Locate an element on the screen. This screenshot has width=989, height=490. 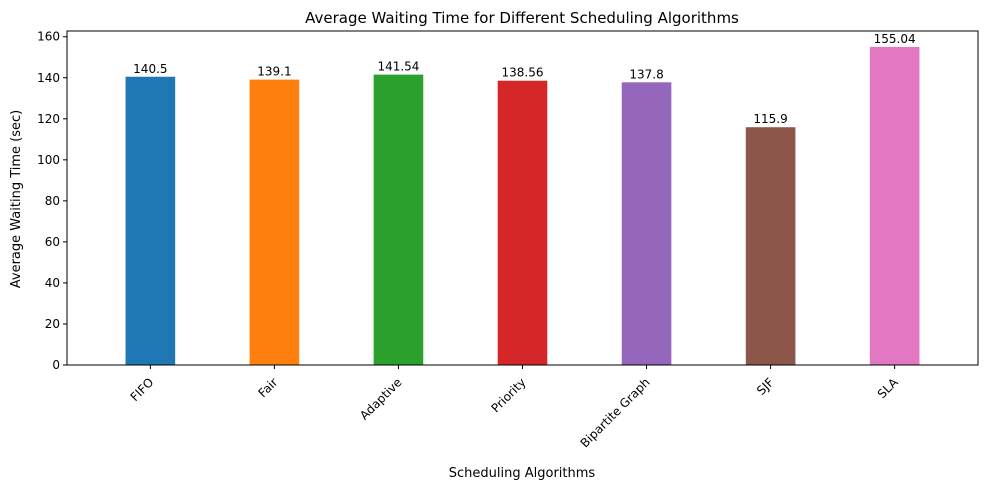
bar-adaptive is located at coordinates (398, 220).